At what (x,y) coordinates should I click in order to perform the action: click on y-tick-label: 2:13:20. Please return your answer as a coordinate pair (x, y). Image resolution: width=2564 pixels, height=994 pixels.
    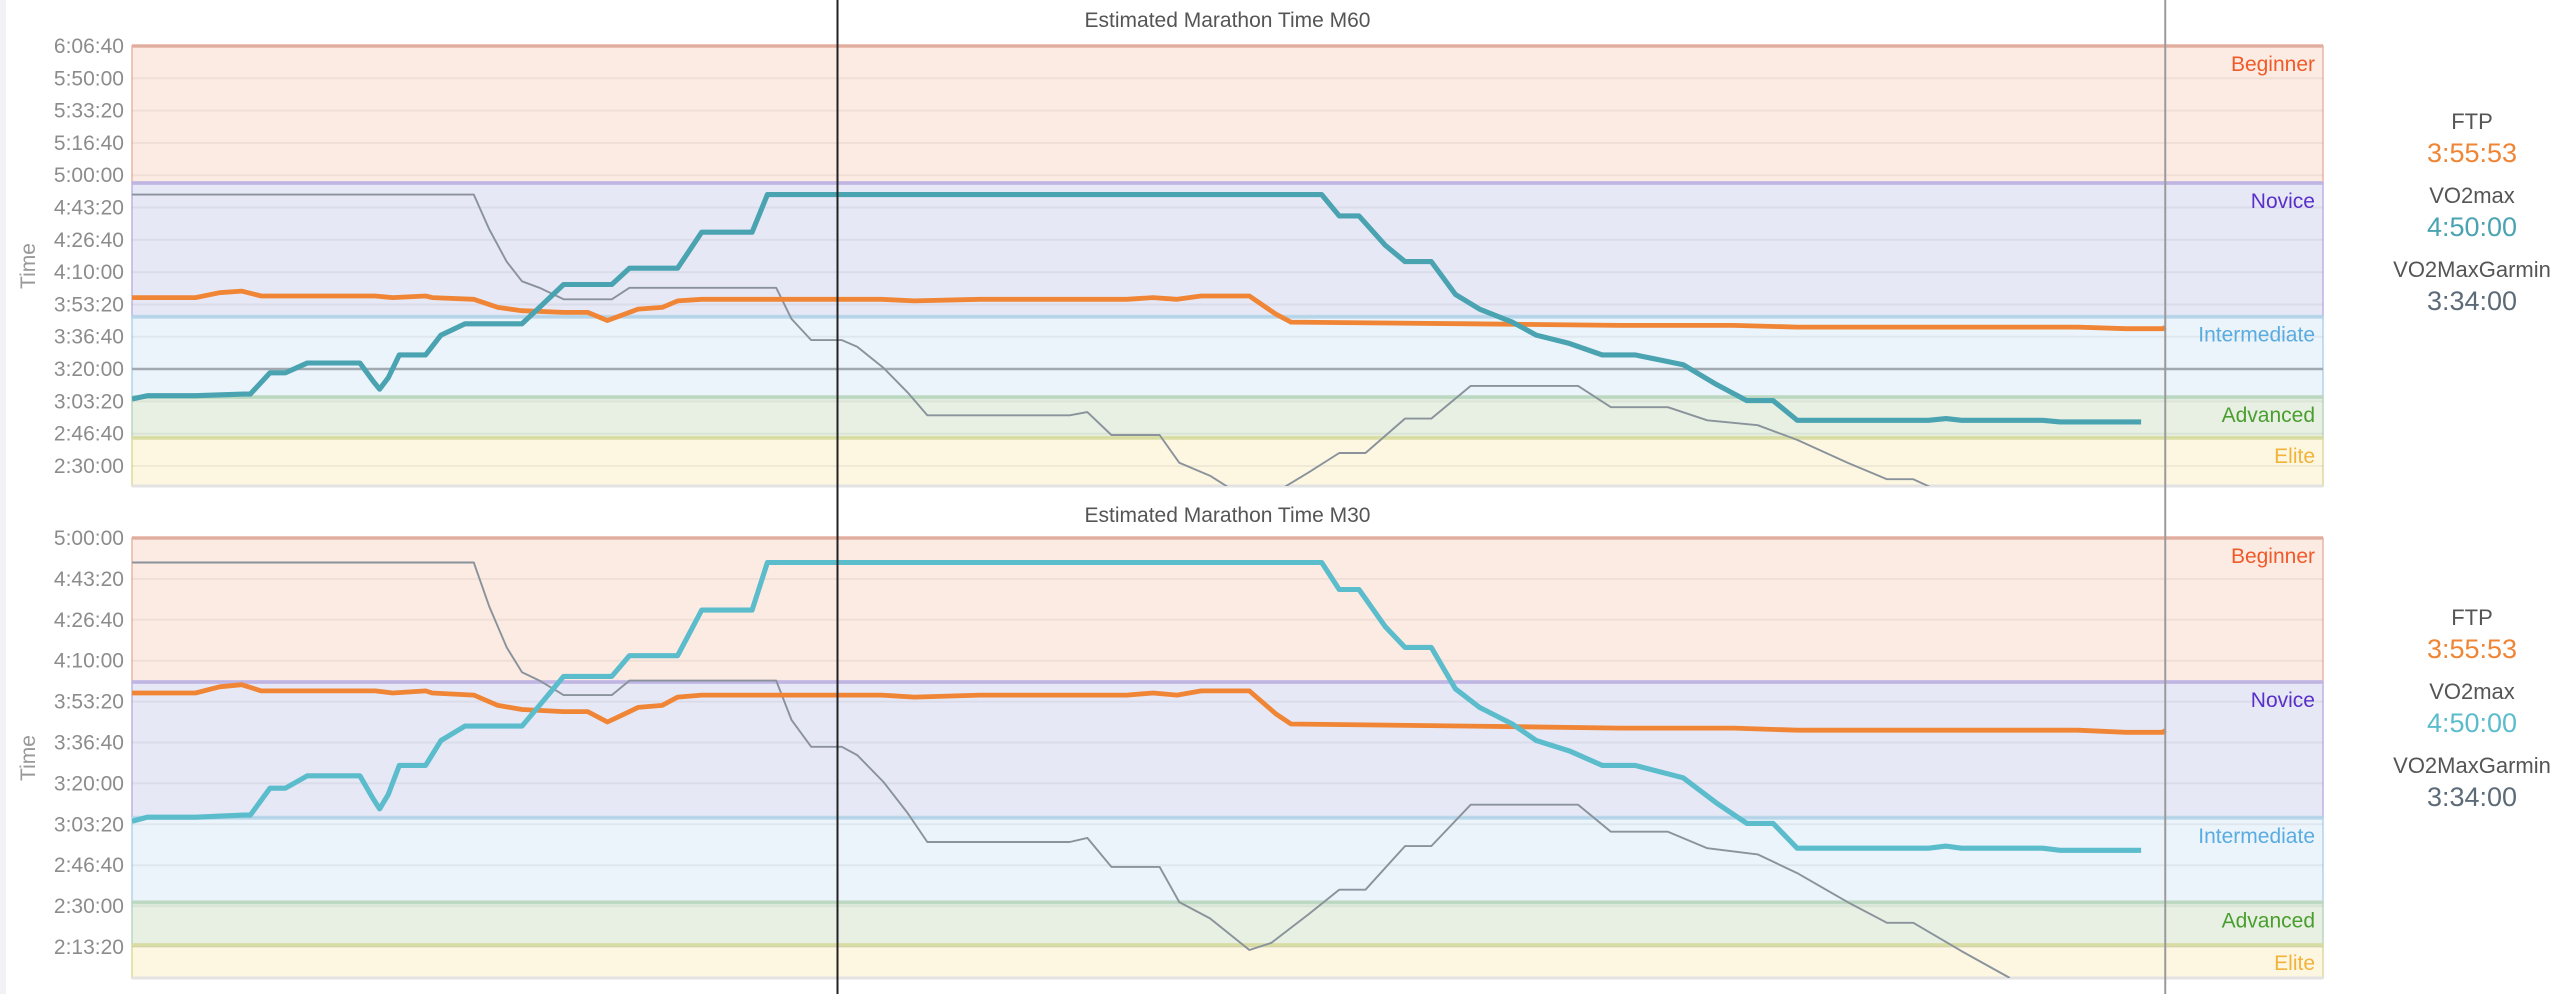
    Looking at the image, I should click on (89, 947).